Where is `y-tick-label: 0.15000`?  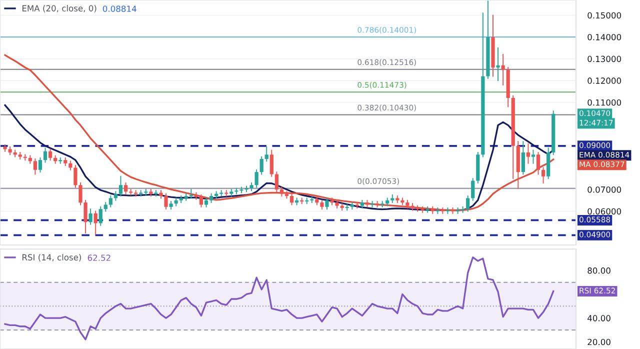 y-tick-label: 0.15000 is located at coordinates (605, 15).